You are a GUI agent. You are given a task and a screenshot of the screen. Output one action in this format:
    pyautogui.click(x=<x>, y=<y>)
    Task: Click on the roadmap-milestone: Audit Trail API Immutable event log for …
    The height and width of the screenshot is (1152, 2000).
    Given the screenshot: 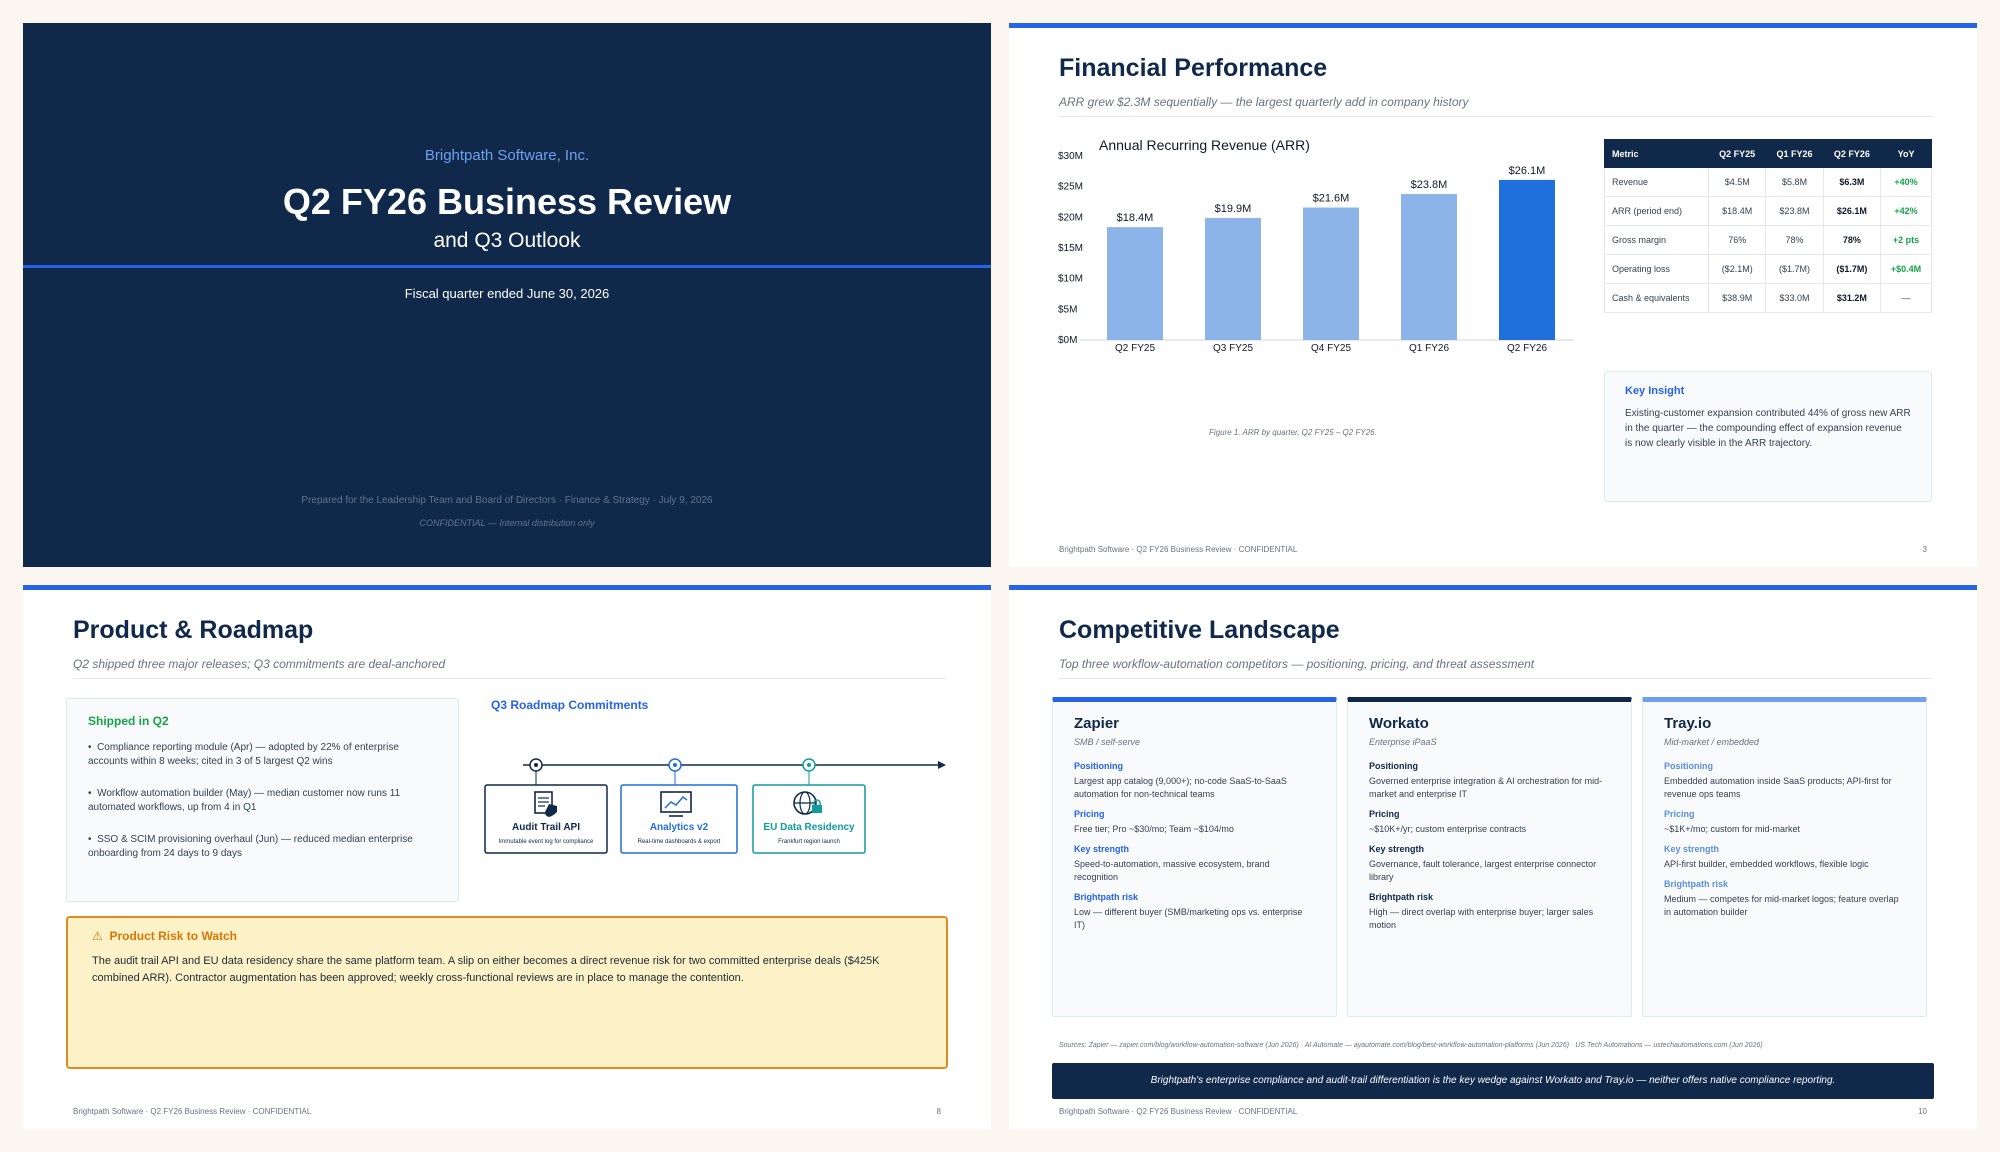 What is the action you would take?
    pyautogui.click(x=546, y=806)
    